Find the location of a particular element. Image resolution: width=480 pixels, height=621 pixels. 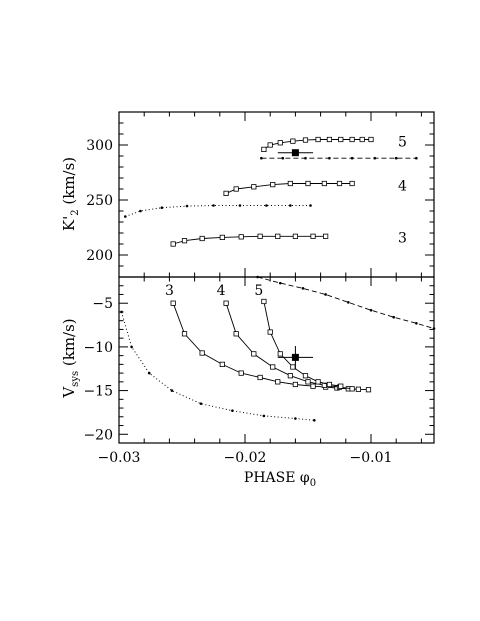

bottom-observed-point is located at coordinates (295, 357).